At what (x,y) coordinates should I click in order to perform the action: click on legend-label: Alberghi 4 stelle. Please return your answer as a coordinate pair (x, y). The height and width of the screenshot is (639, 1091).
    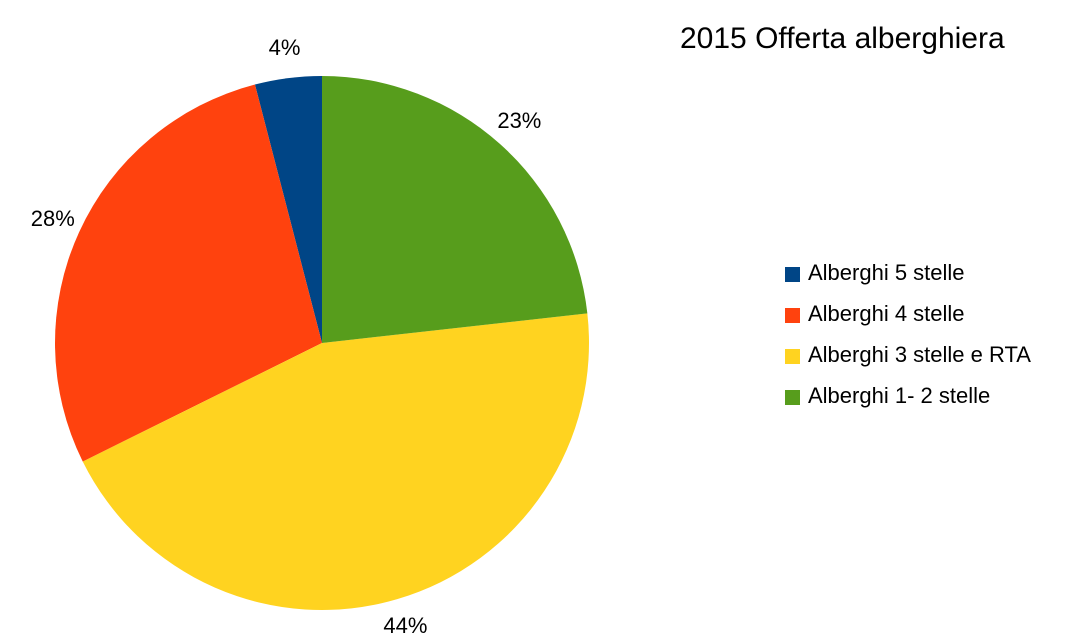
    Looking at the image, I should click on (886, 313).